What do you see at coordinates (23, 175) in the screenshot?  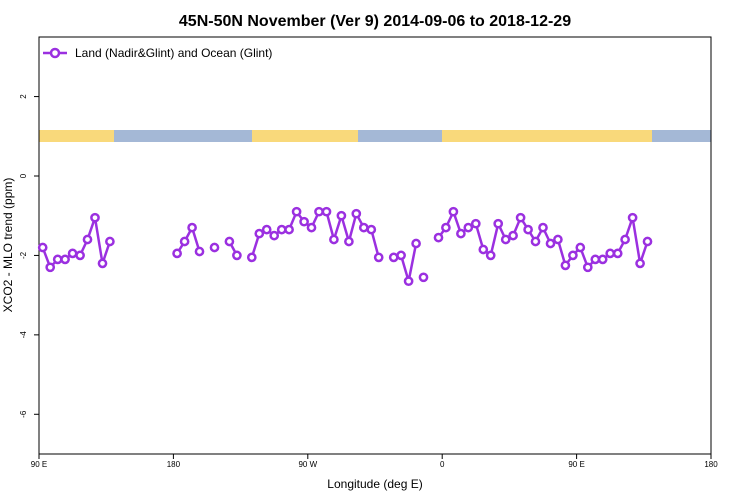 I see `y-tick-label: 0` at bounding box center [23, 175].